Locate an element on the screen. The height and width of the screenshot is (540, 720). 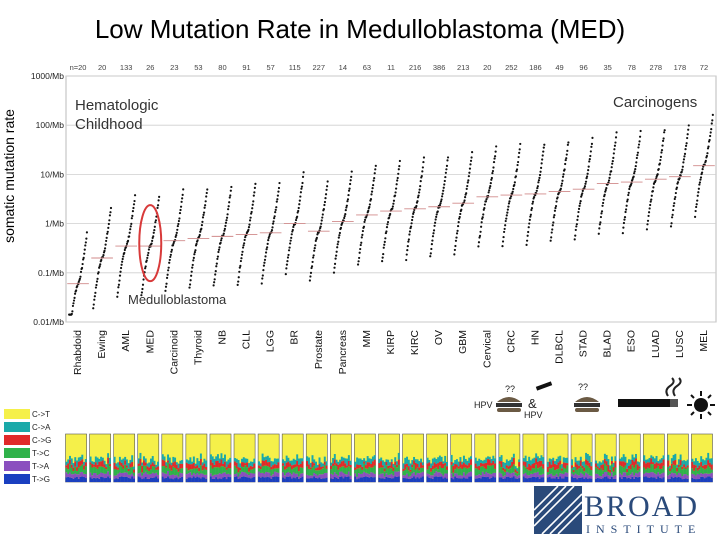
sample-count-label: 53 is located at coordinates (198, 67).